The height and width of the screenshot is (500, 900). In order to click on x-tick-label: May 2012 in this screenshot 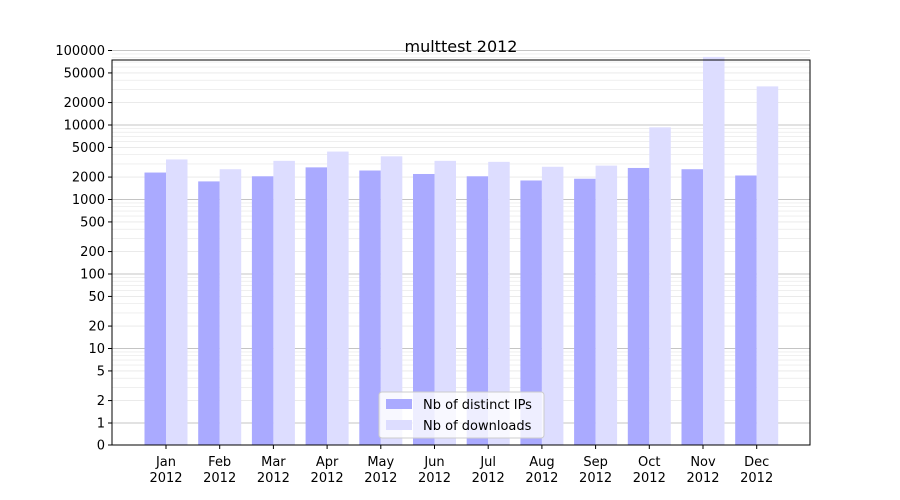, I will do `click(380, 470)`.